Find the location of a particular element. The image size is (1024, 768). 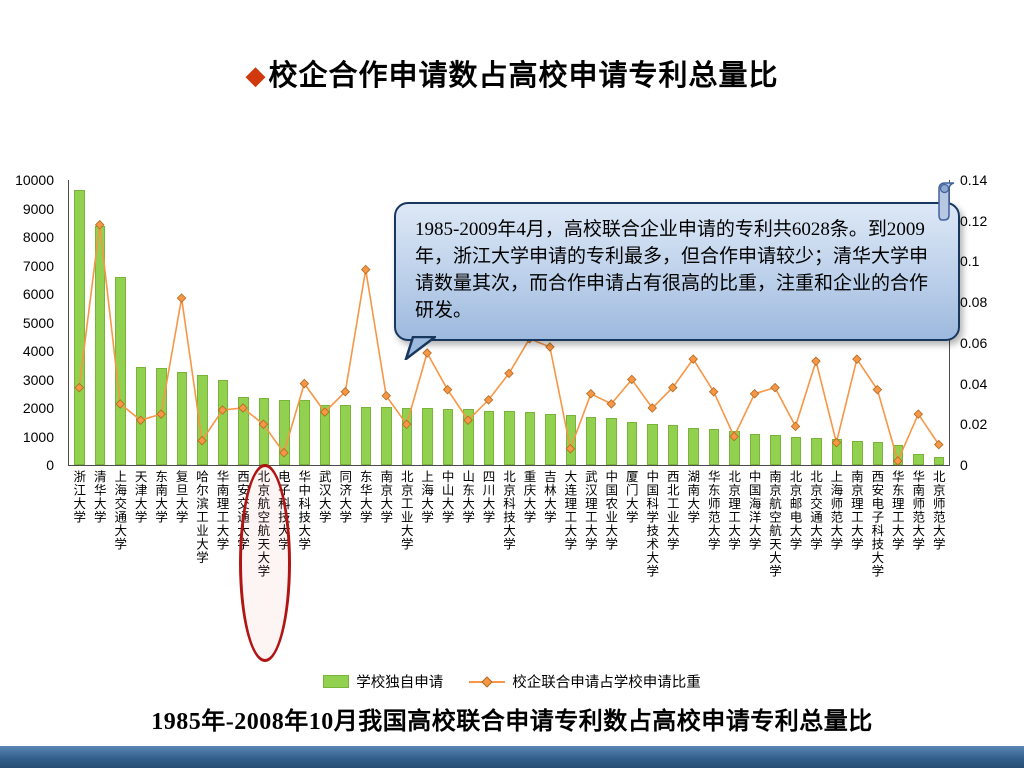

x-axis-label: 华南师范大学 is located at coordinates (917, 510).